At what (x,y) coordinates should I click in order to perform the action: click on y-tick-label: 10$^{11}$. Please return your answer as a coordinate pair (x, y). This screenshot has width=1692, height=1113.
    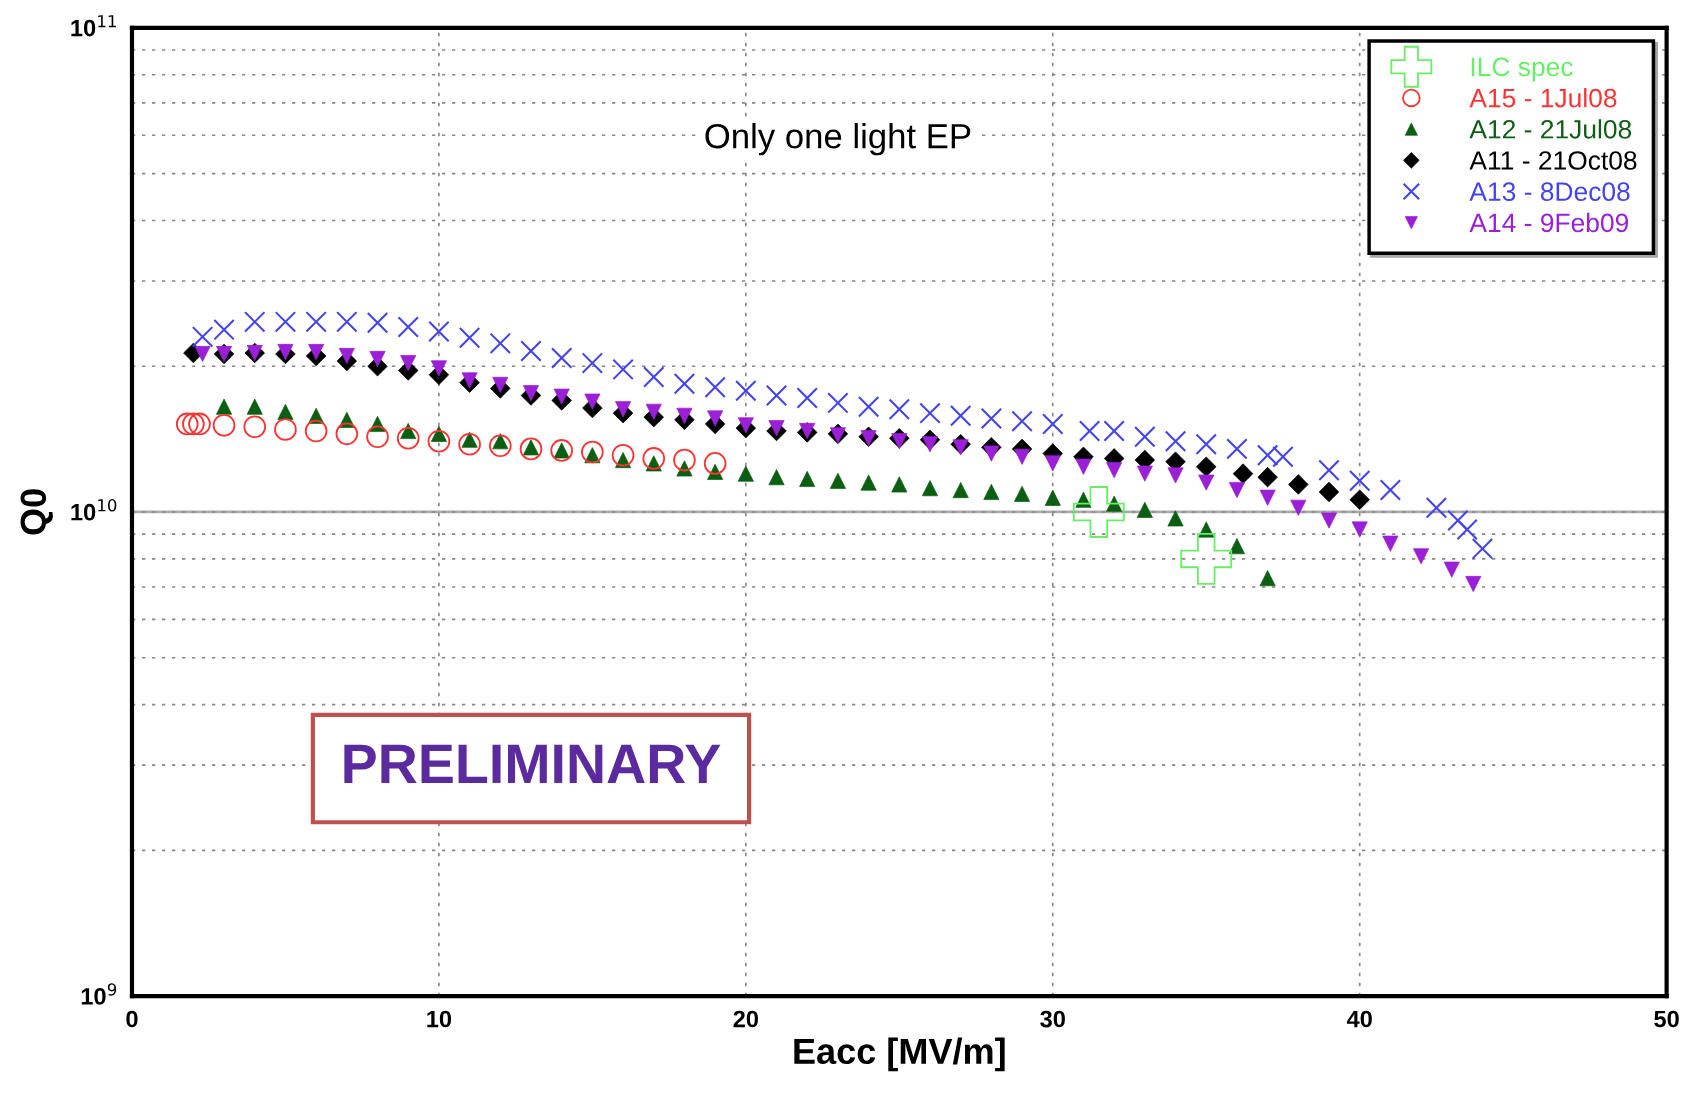
    Looking at the image, I should click on (93, 26).